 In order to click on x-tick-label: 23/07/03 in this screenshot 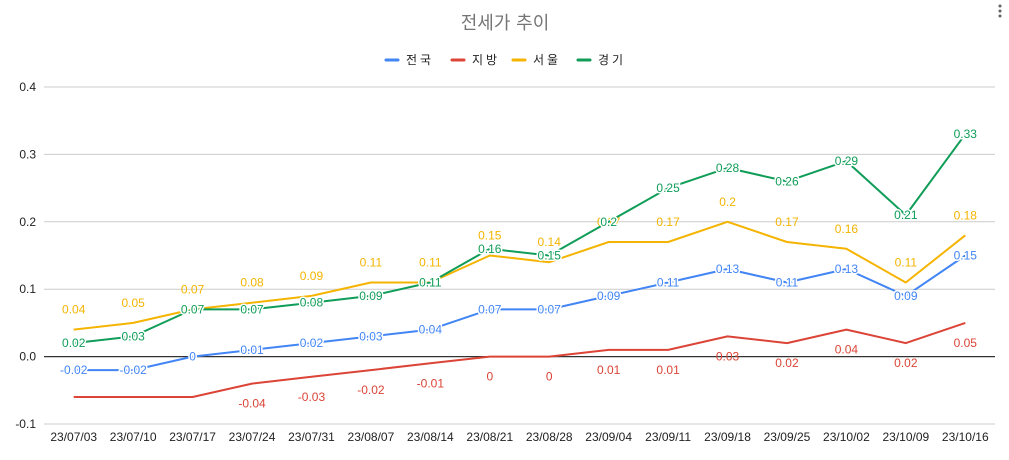, I will do `click(73, 437)`.